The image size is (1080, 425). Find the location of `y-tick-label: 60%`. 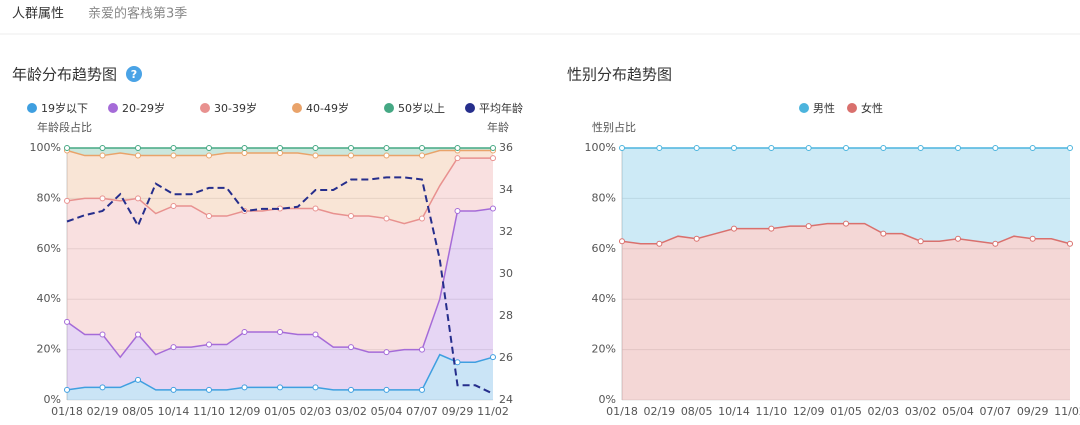

y-tick-label: 60% is located at coordinates (49, 248).